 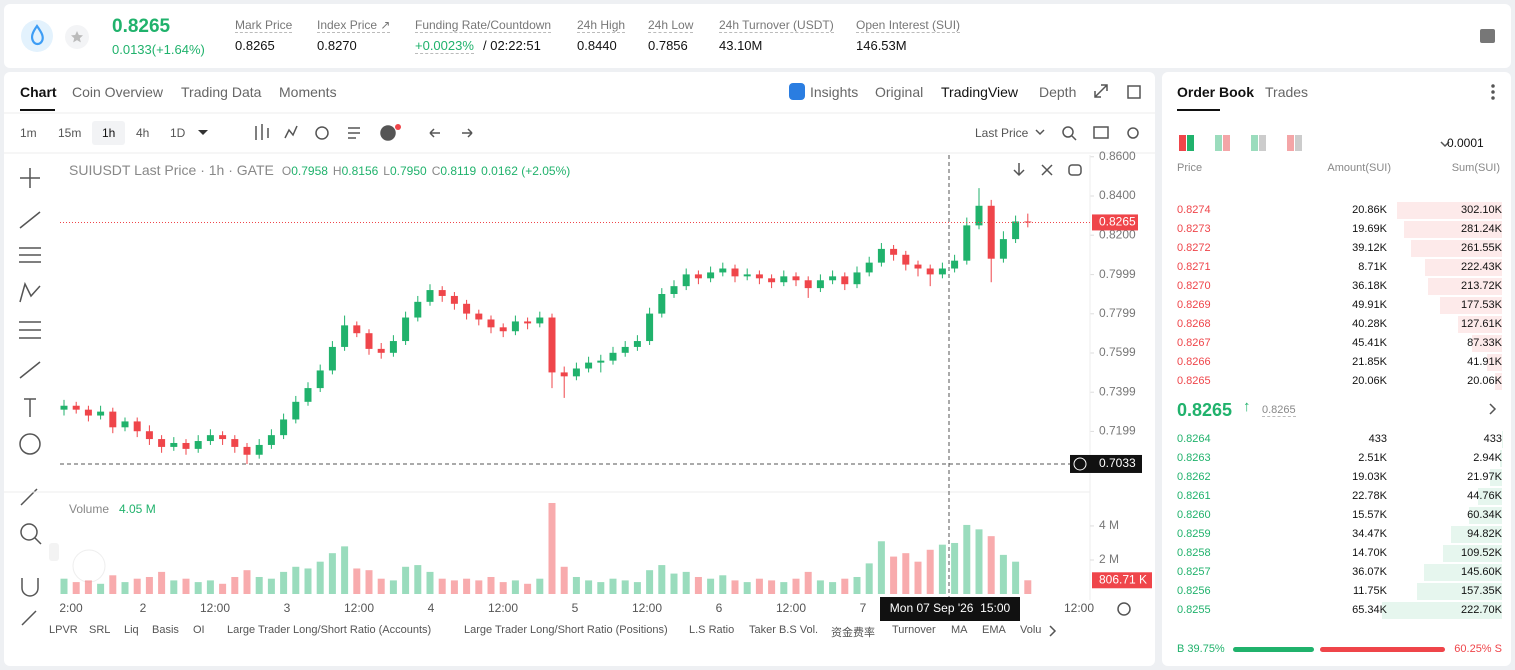 I want to click on indicator: Turnover, so click(x=914, y=630).